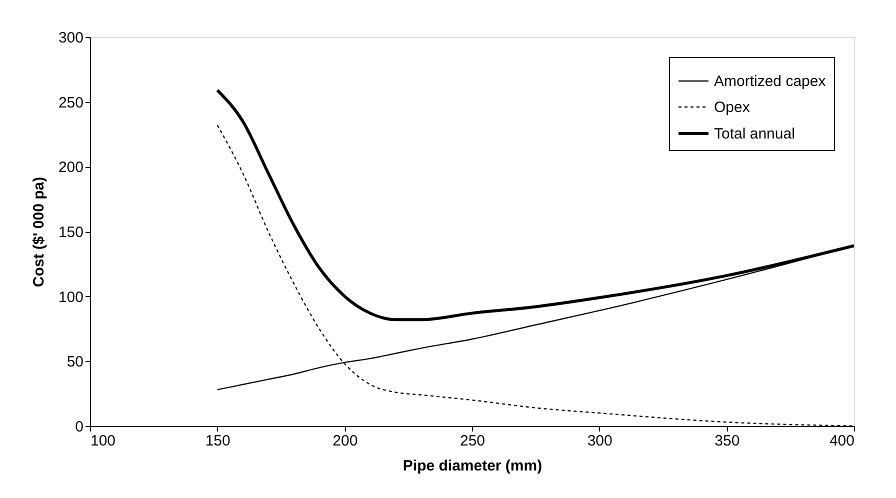  Describe the element at coordinates (103, 441) in the screenshot. I see `x-tick-label: 100` at that location.